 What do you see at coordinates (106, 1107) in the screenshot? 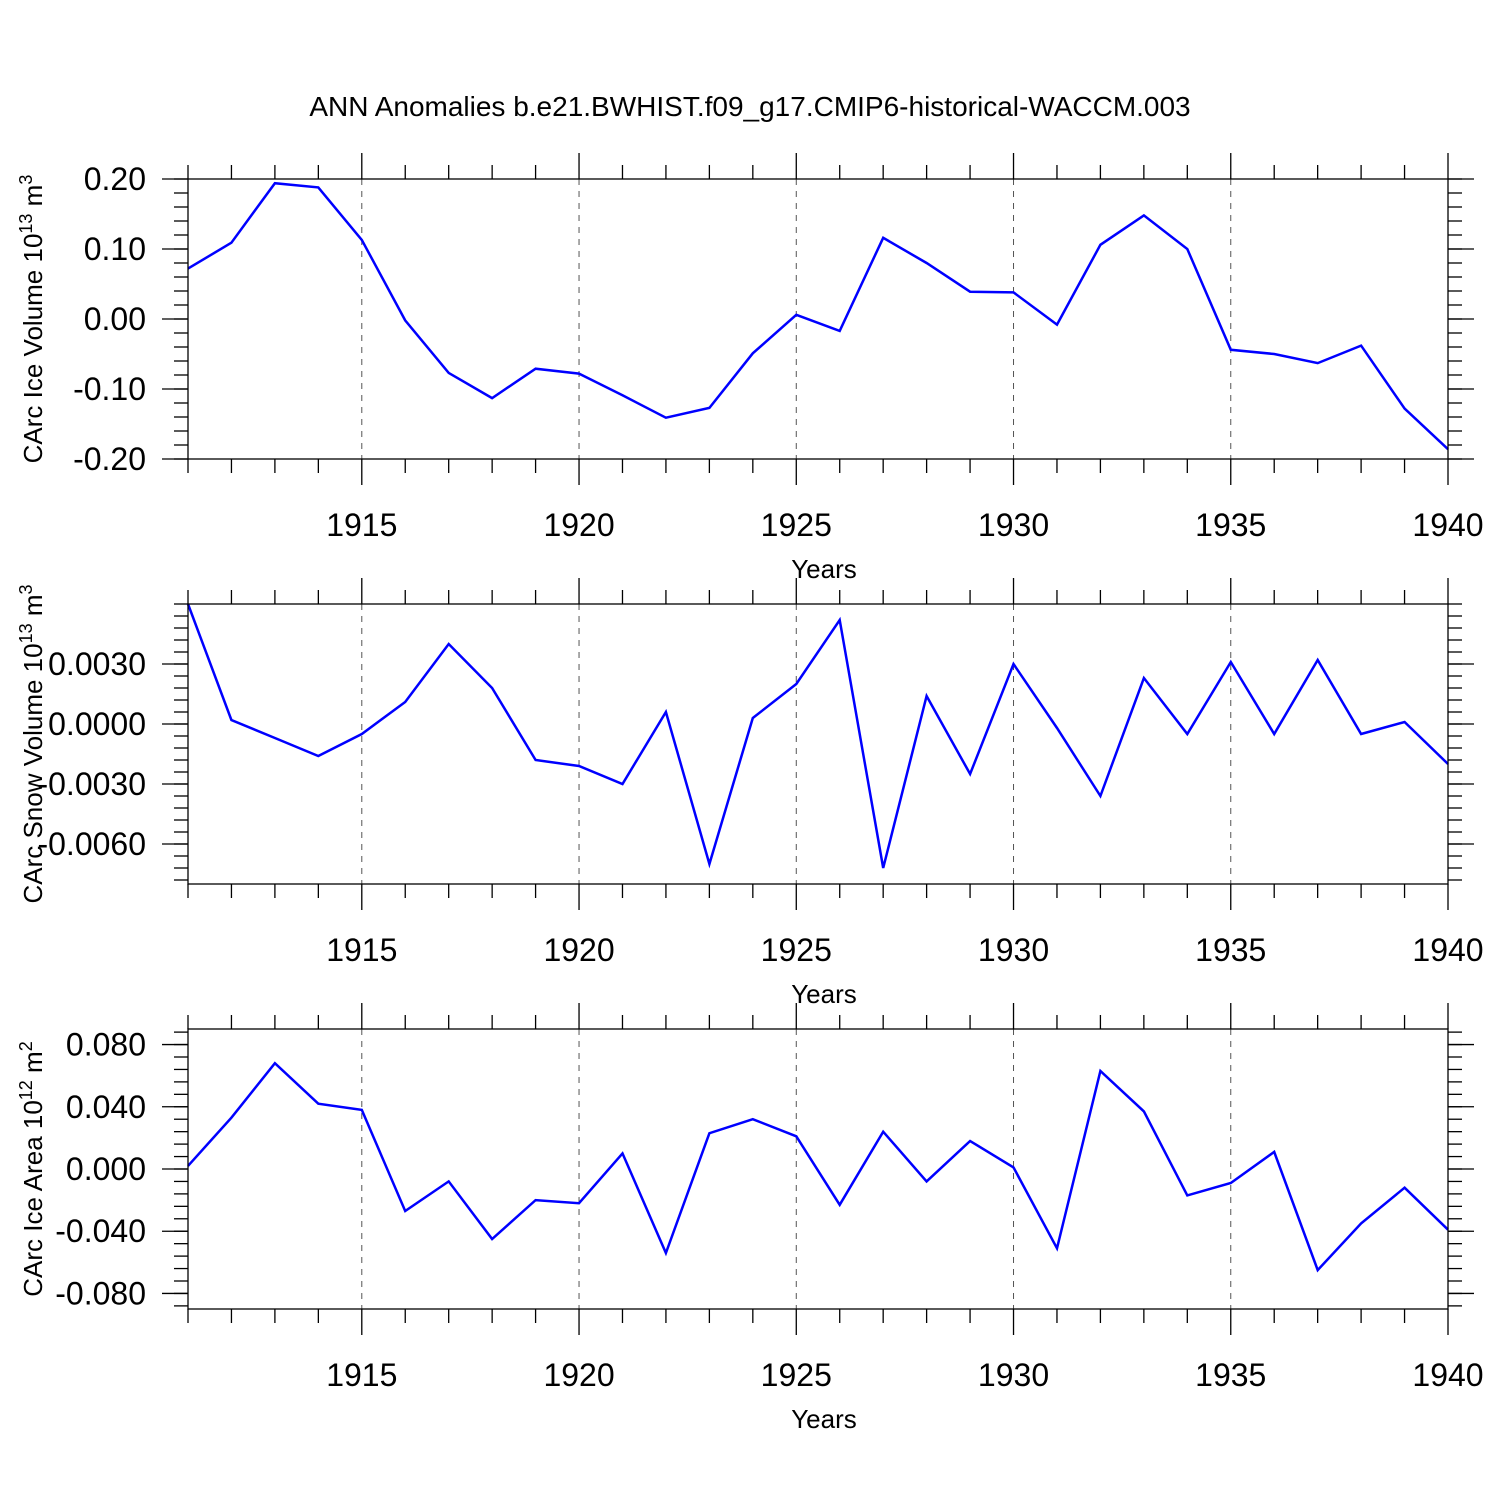
I see `y-tick-label: 0.040` at bounding box center [106, 1107].